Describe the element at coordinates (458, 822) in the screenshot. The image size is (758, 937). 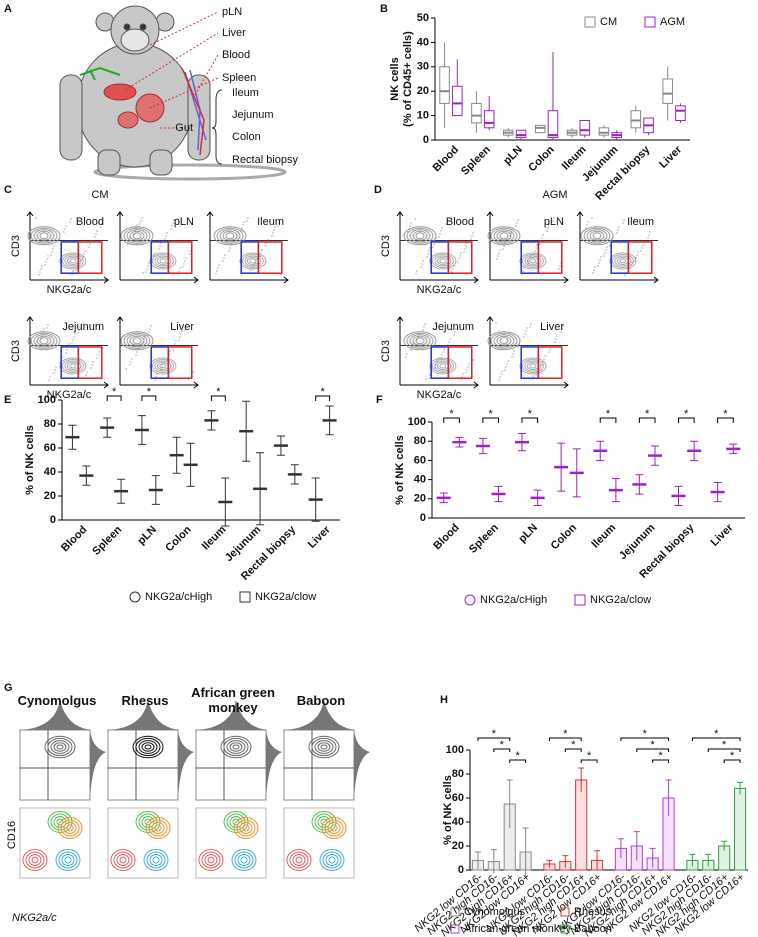
I see `y-tick-label: 40` at that location.